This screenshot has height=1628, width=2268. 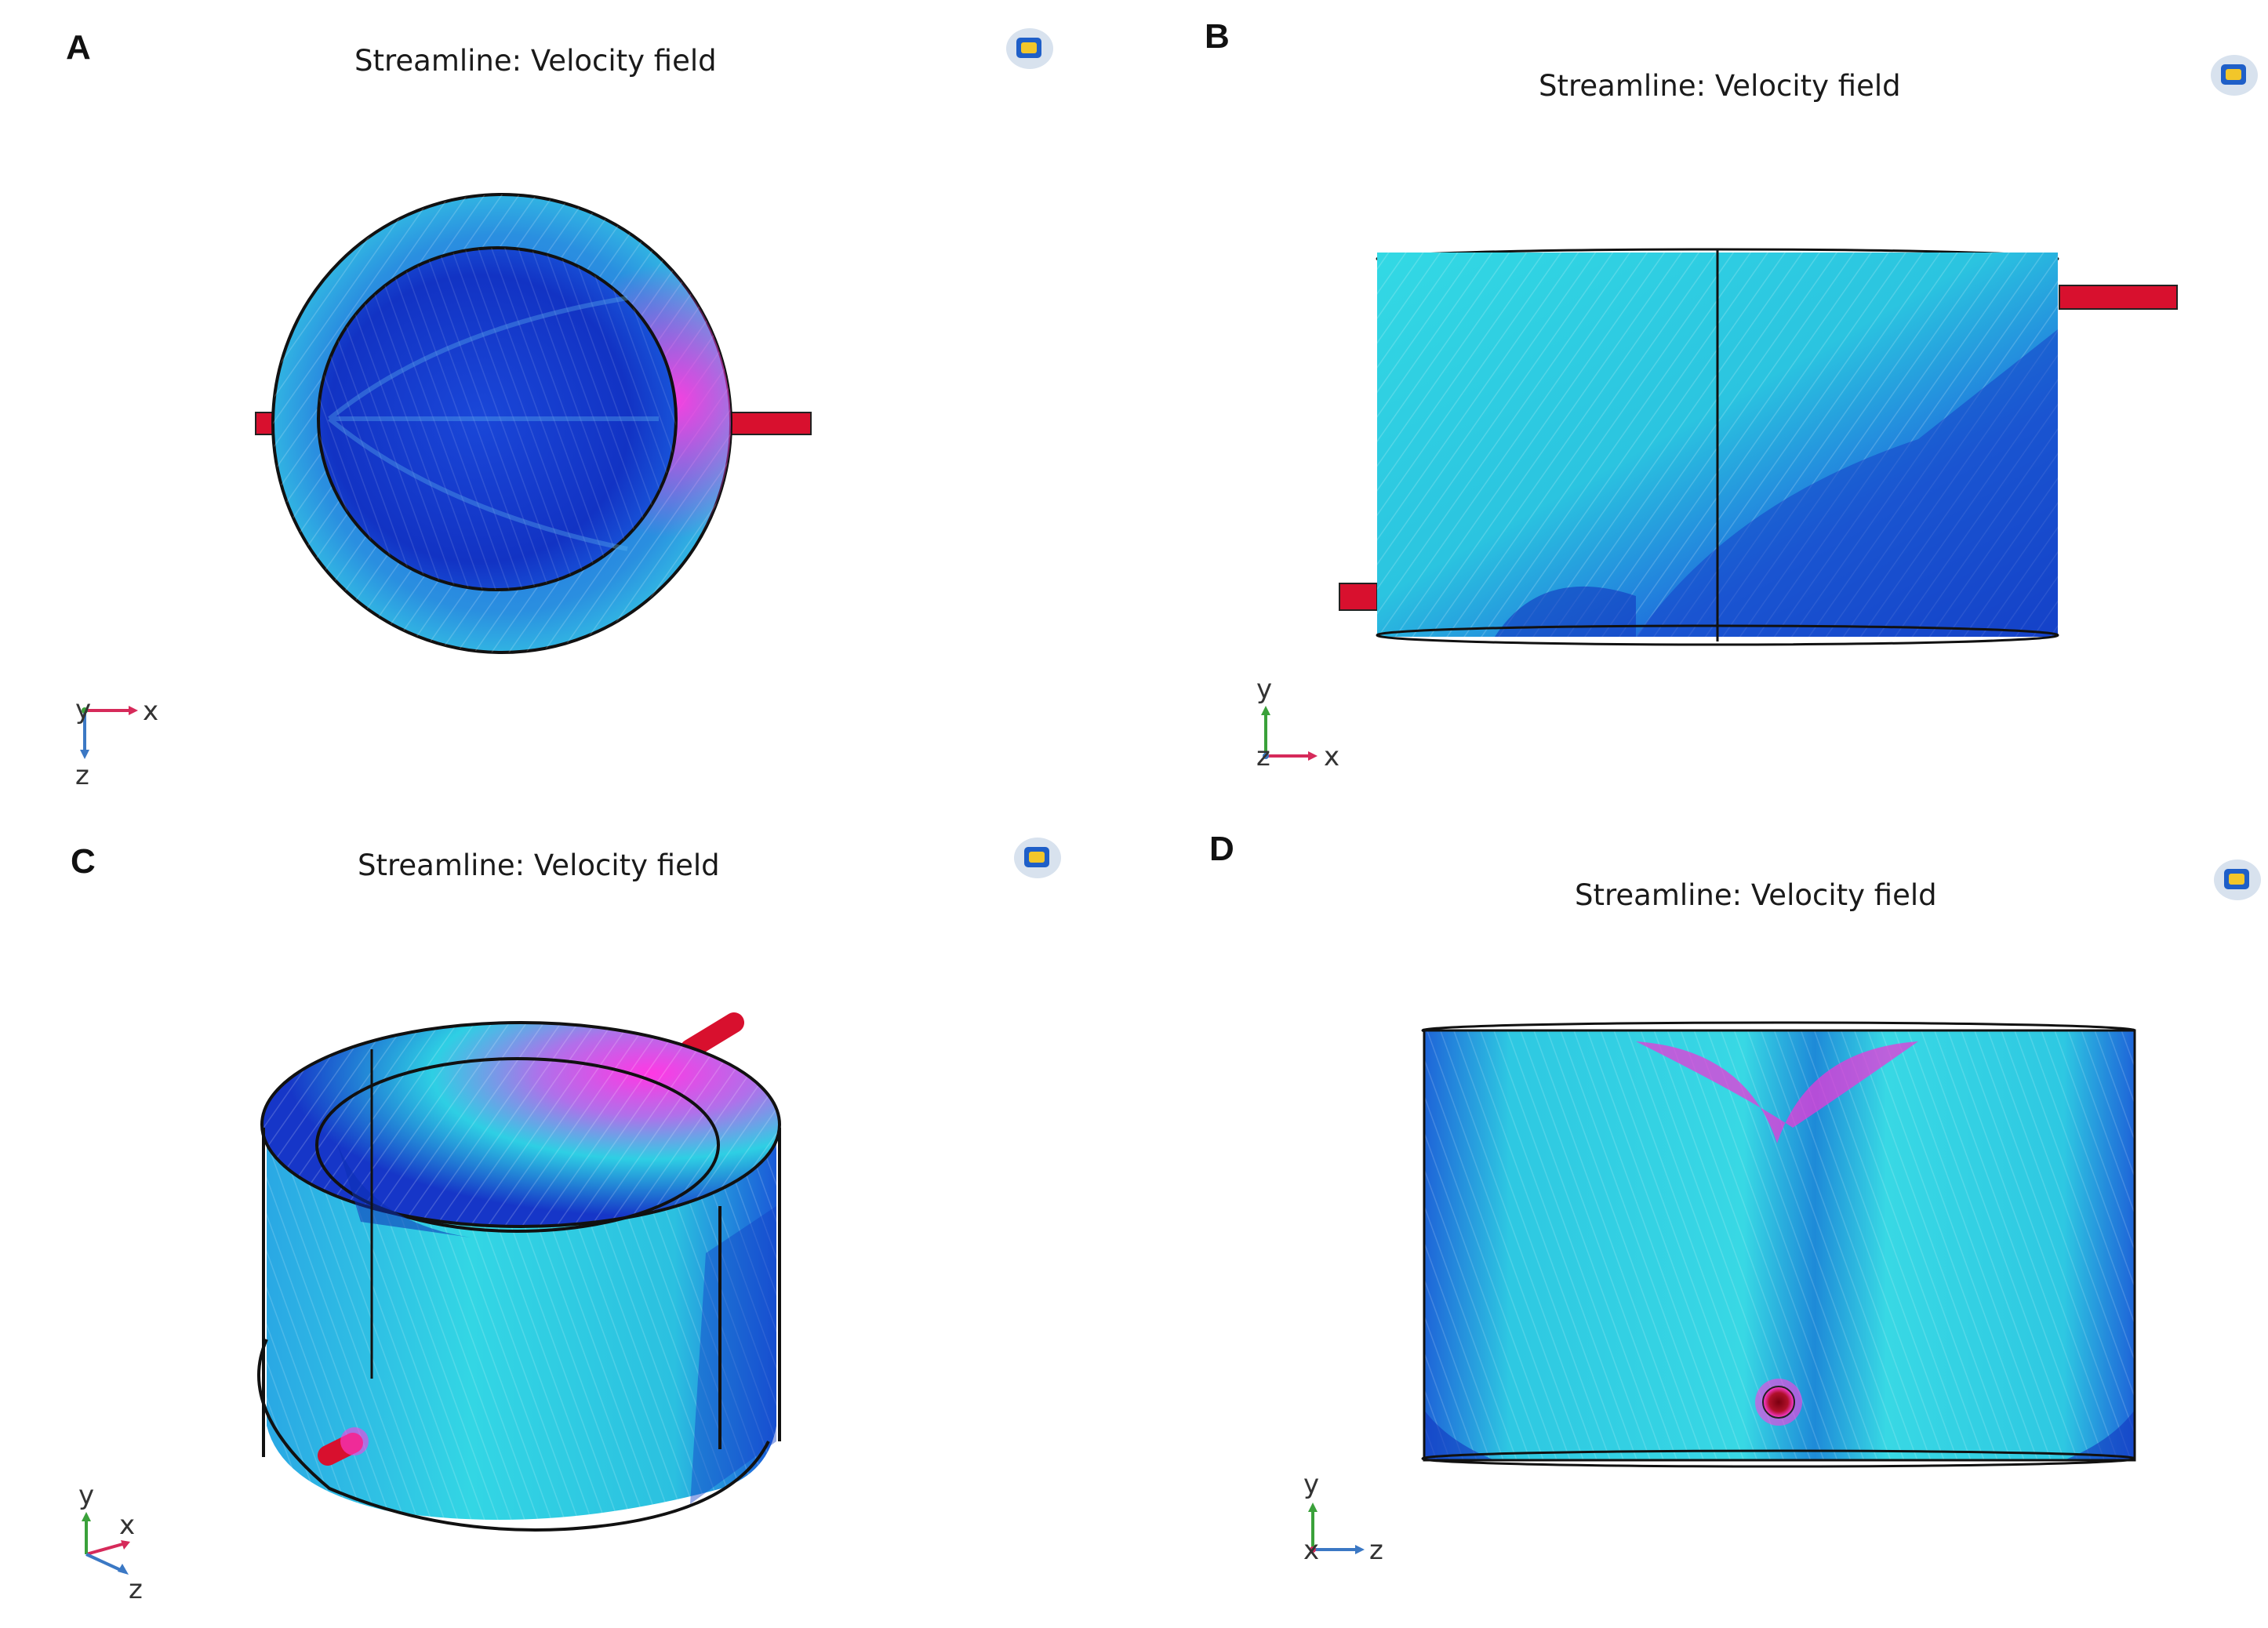 What do you see at coordinates (78, 48) in the screenshot?
I see `panel-label: A` at bounding box center [78, 48].